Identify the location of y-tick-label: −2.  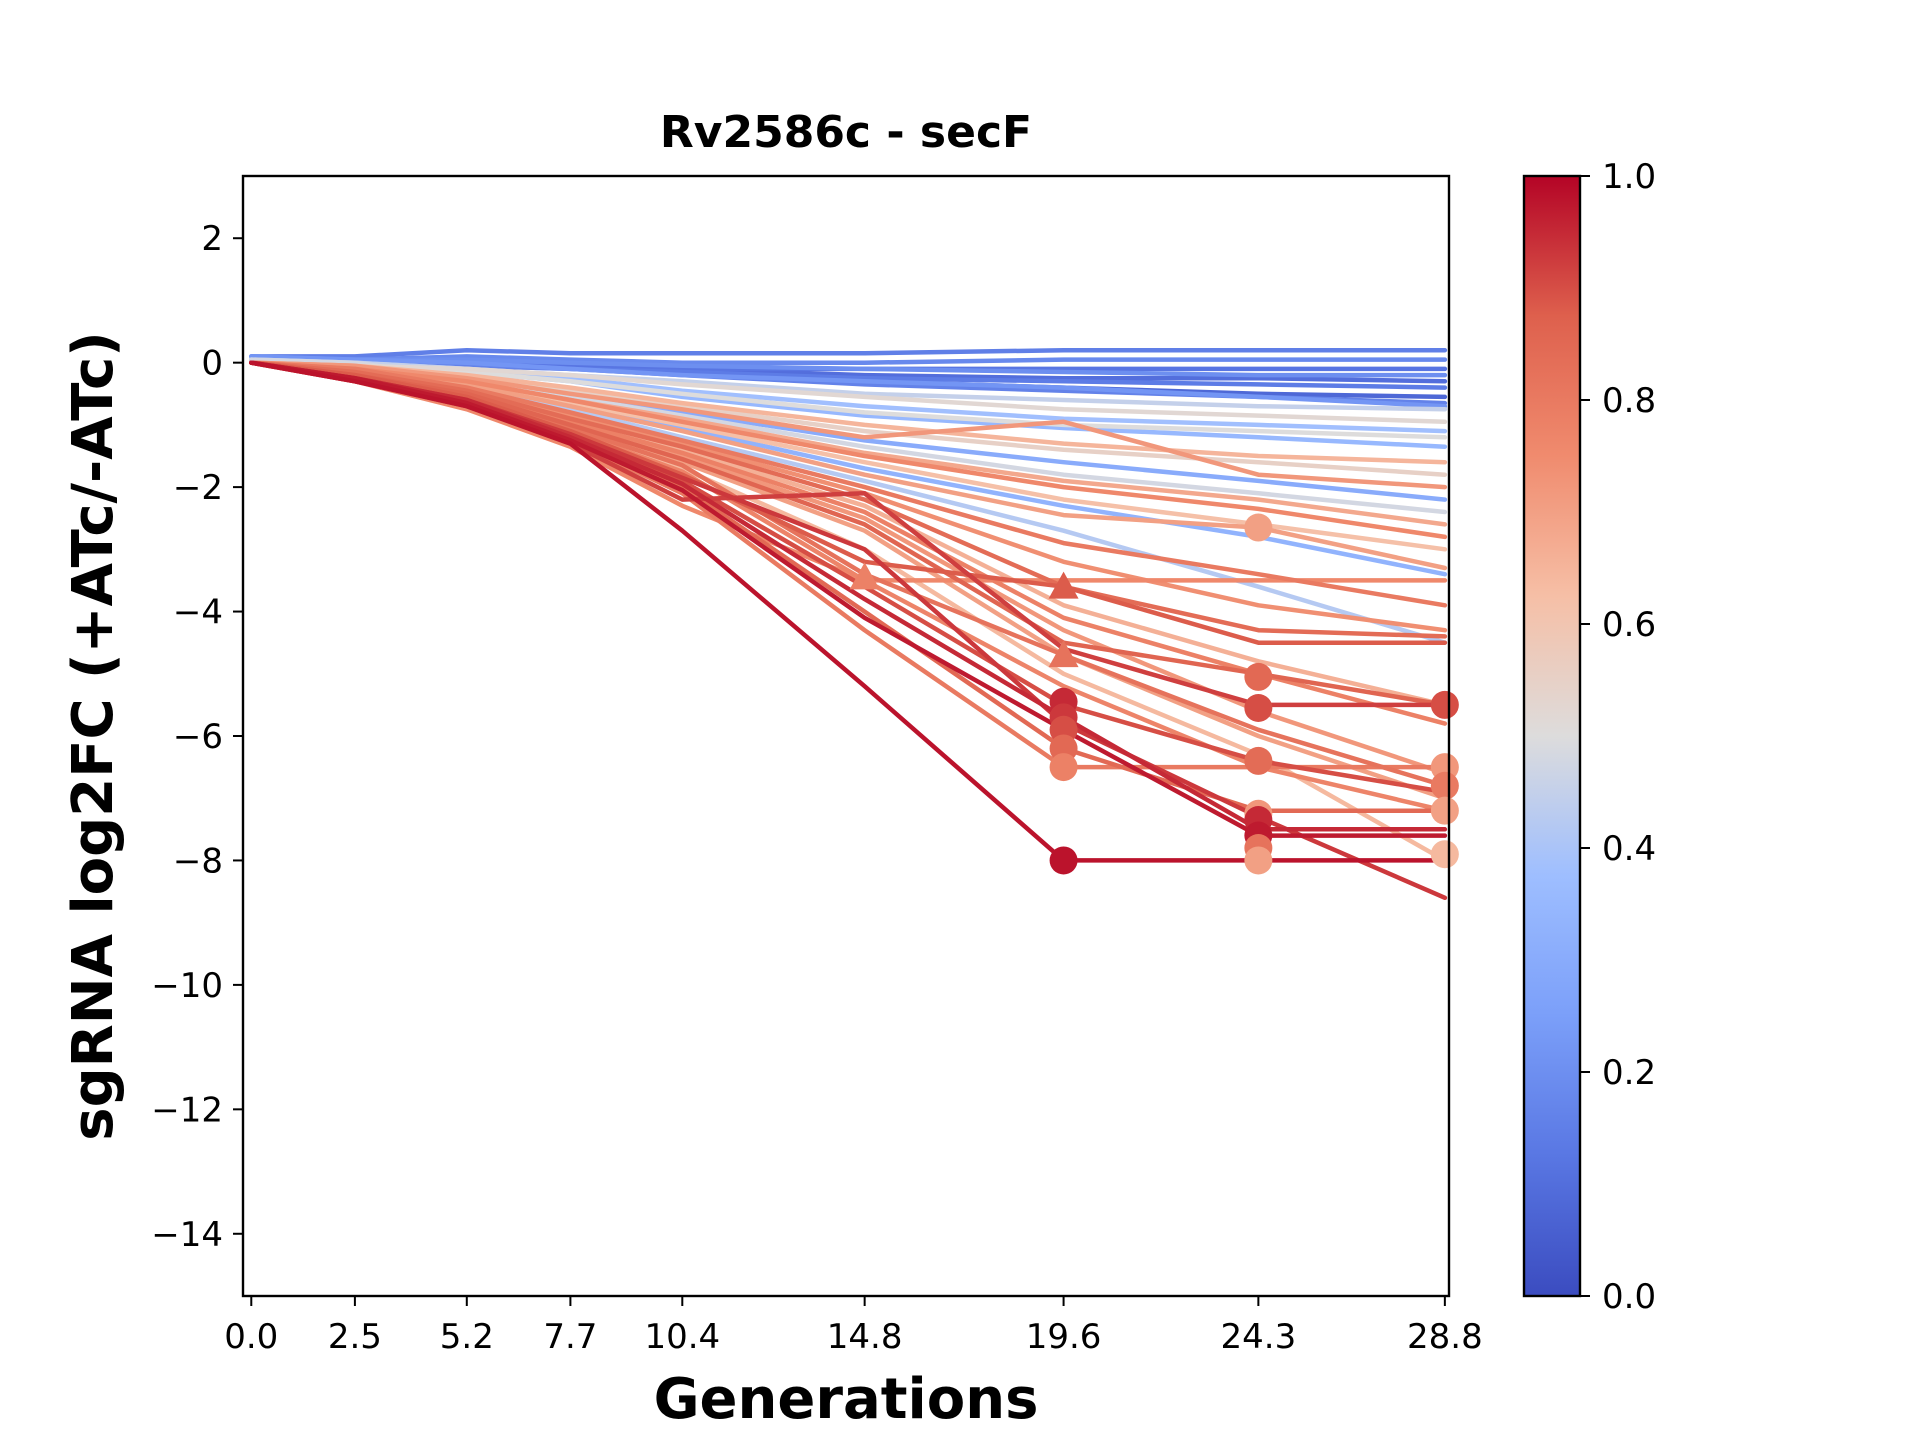
(198, 488).